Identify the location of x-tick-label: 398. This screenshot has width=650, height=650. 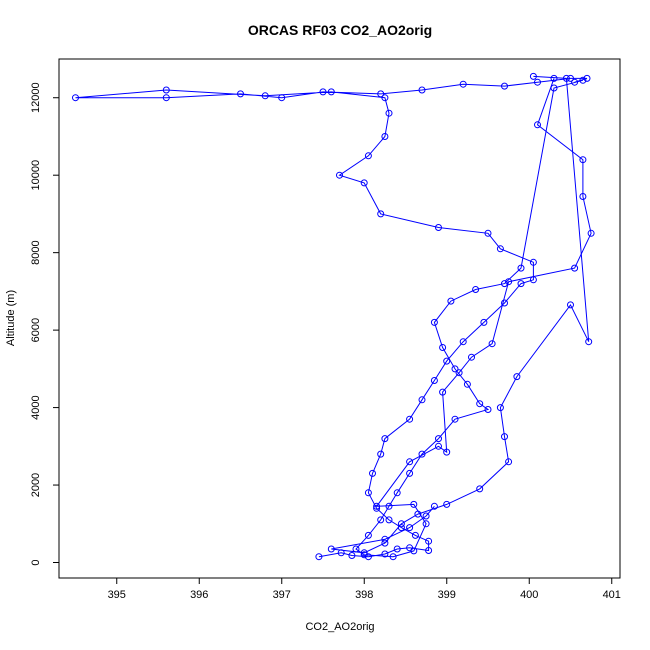
(364, 595).